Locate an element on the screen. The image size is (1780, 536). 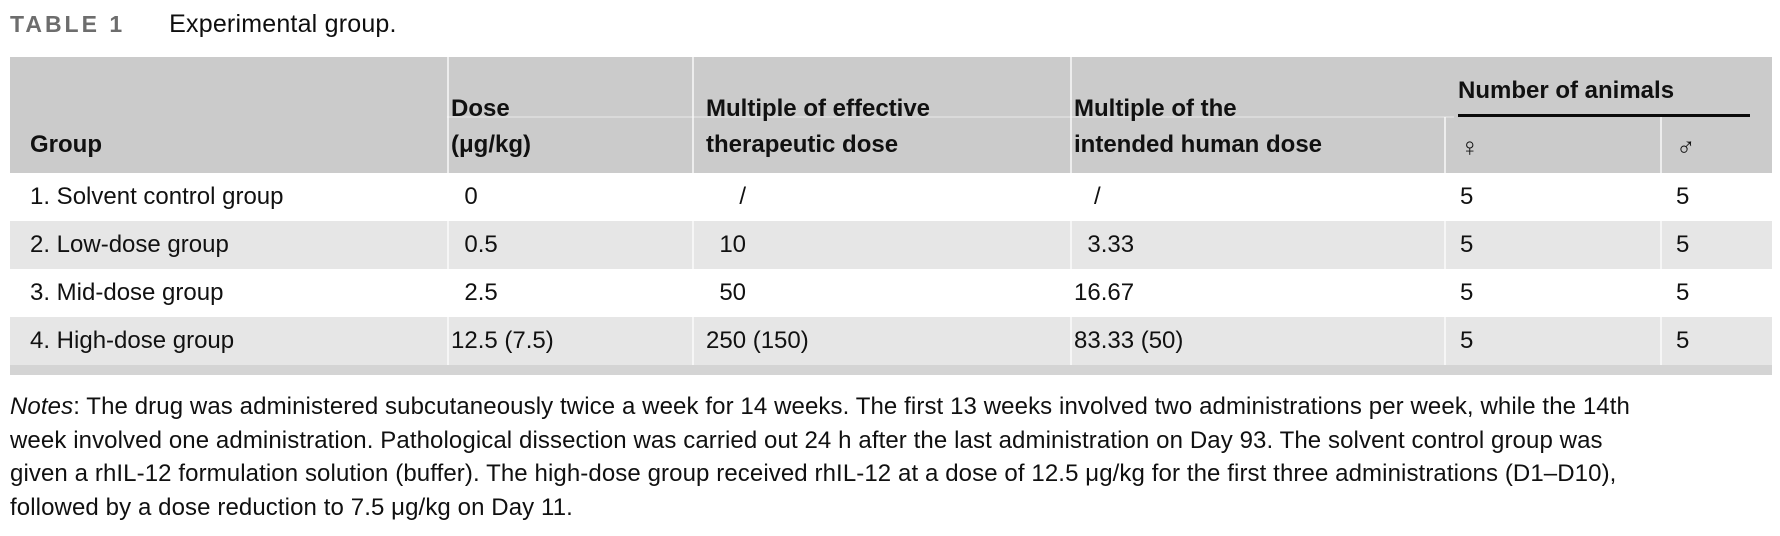
cell-group: 4. High-dose group is located at coordinates (132, 340).